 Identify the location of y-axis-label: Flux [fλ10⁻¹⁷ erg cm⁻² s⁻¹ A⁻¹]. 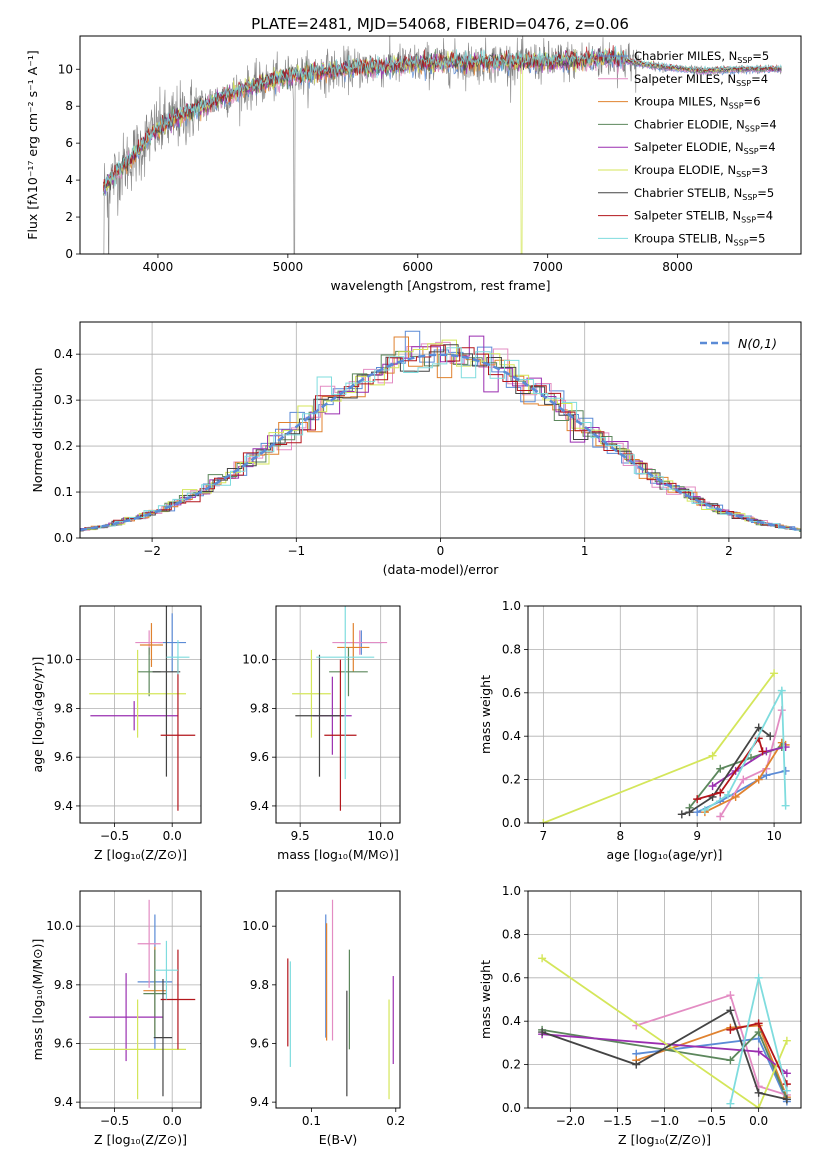
(32, 144).